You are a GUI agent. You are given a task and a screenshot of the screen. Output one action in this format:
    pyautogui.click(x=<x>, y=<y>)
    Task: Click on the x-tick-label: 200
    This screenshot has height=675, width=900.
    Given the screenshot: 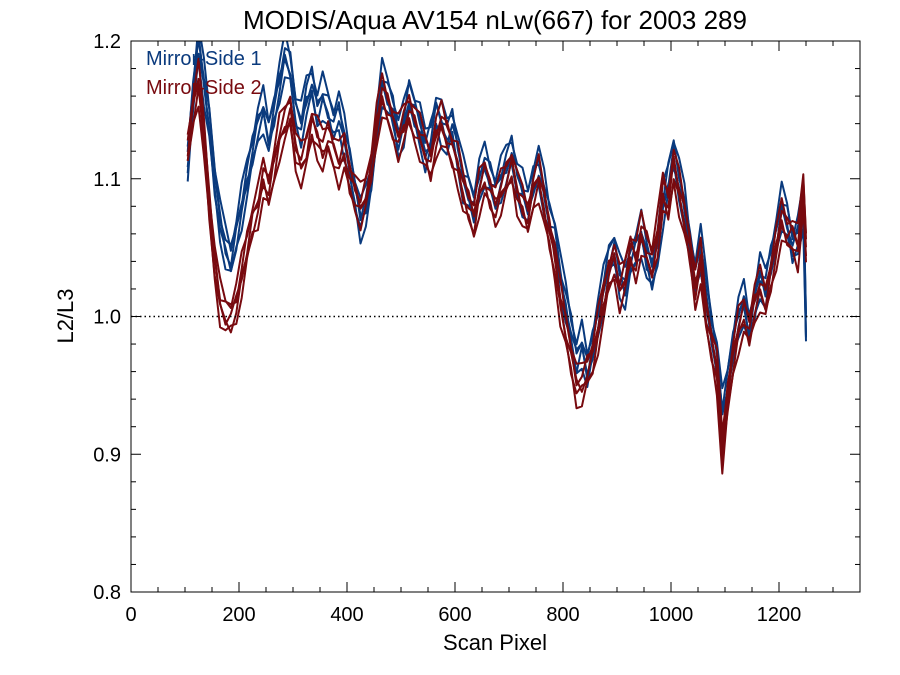 What is the action you would take?
    pyautogui.click(x=238, y=615)
    